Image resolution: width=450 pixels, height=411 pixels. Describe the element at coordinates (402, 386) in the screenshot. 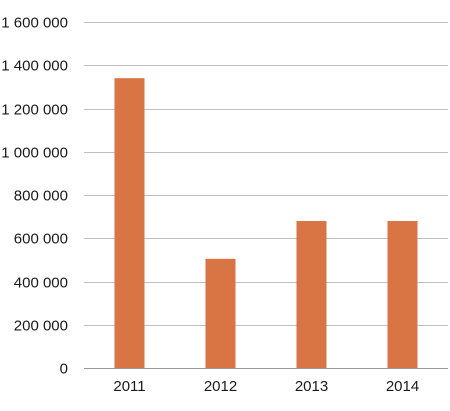

I see `x-tick-label: 2014` at that location.